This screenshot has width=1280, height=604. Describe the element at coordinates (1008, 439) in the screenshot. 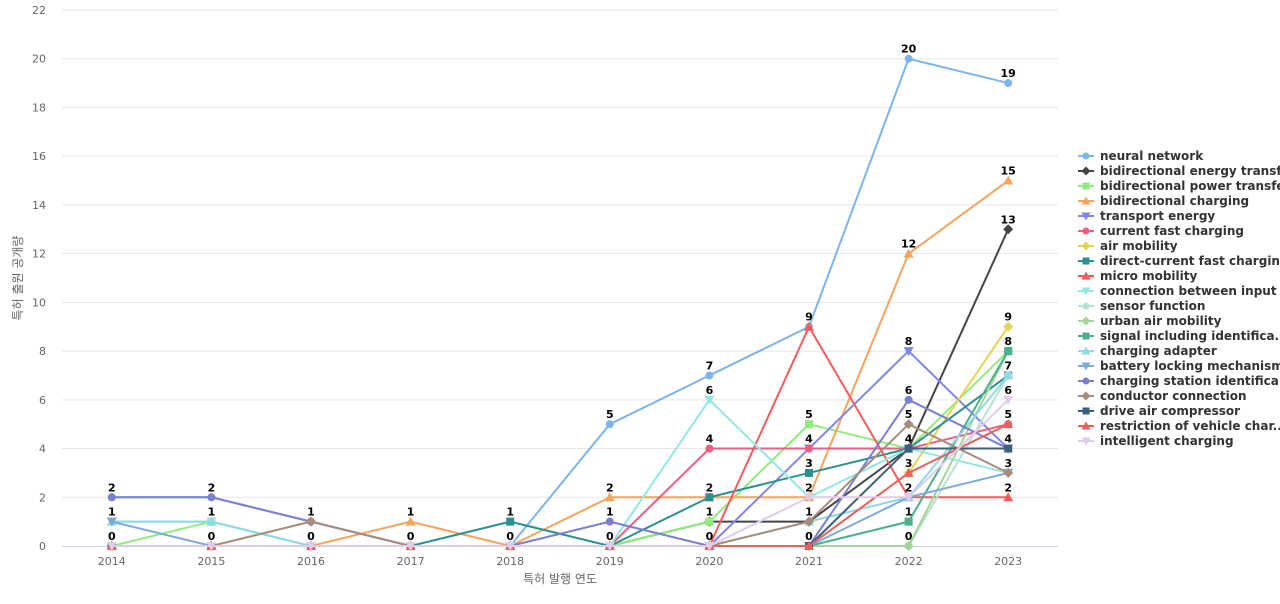

I see `data-label: 4` at that location.